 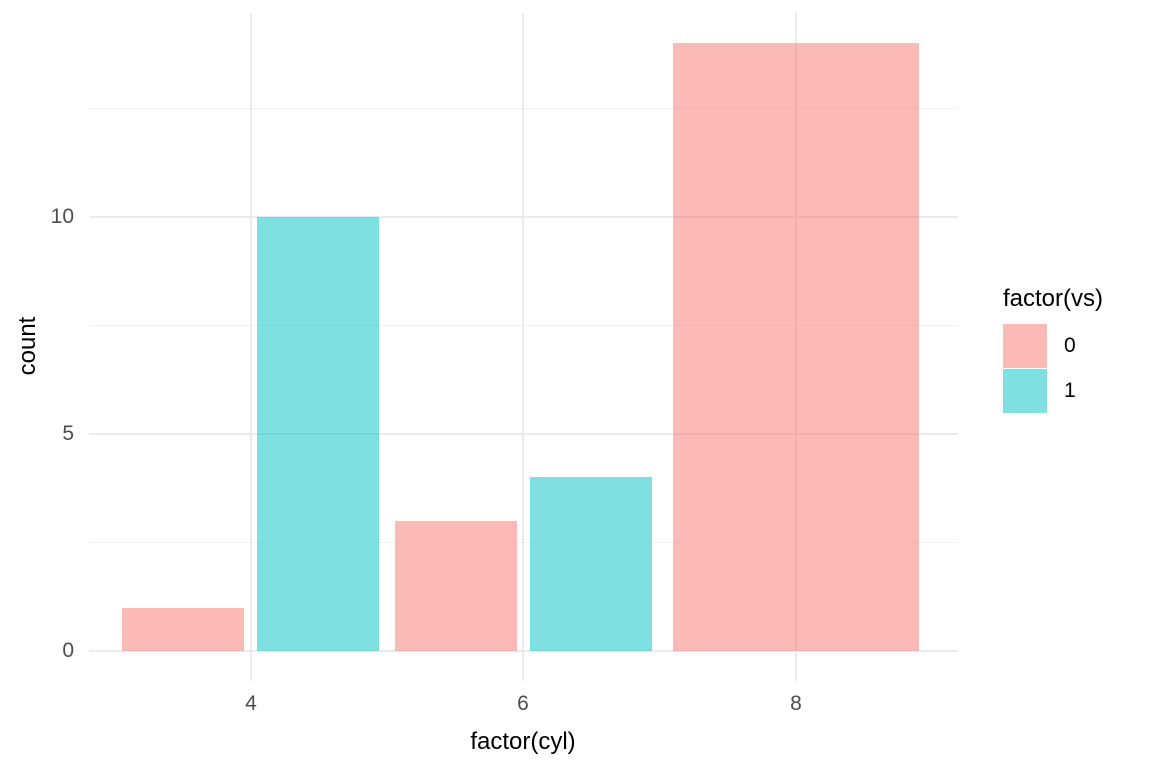 I want to click on x-axis-tick-label: 8, so click(x=796, y=703).